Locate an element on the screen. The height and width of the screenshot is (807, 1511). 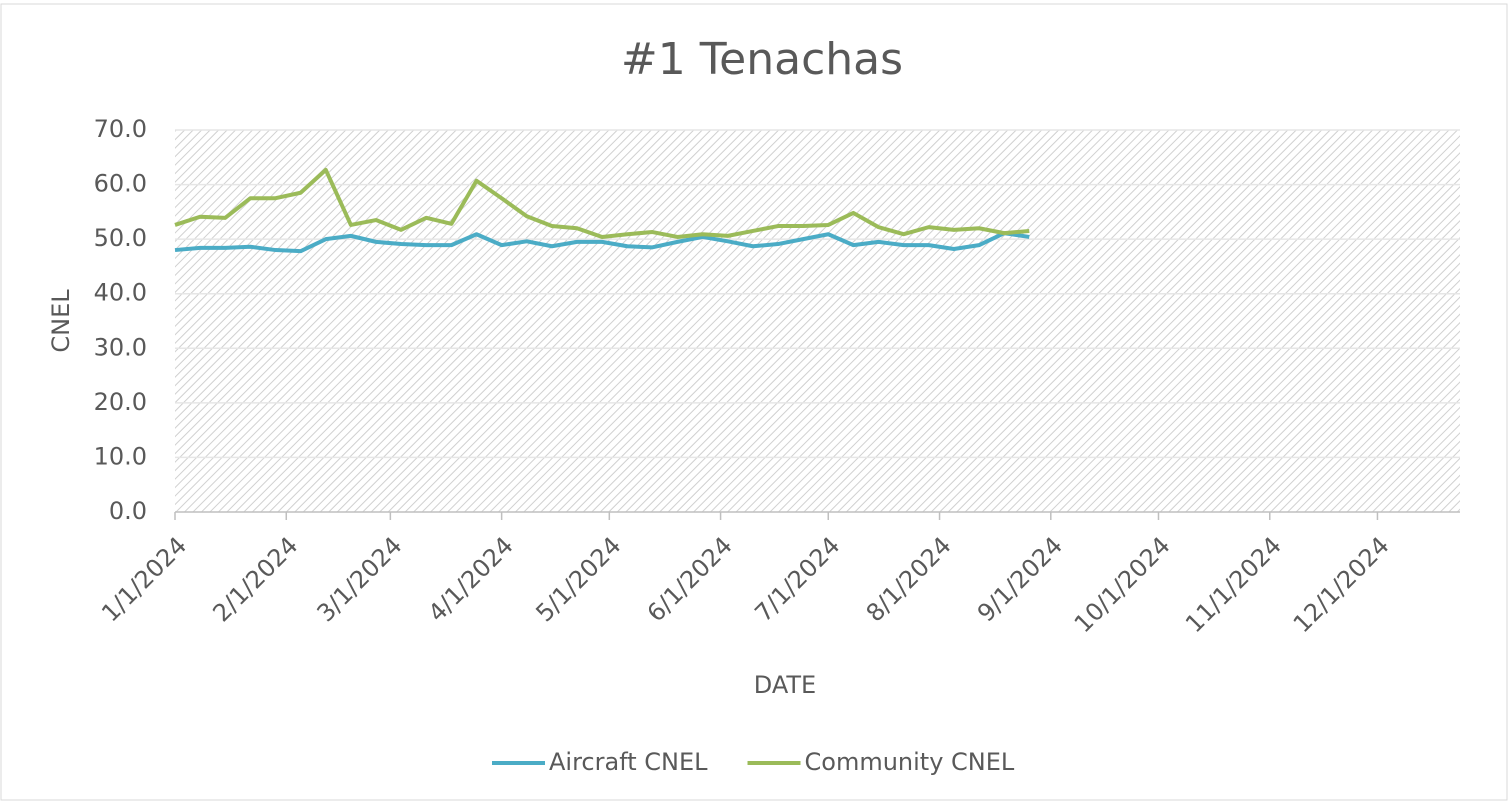
y-tick-label: 60.0 is located at coordinates (120, 184).